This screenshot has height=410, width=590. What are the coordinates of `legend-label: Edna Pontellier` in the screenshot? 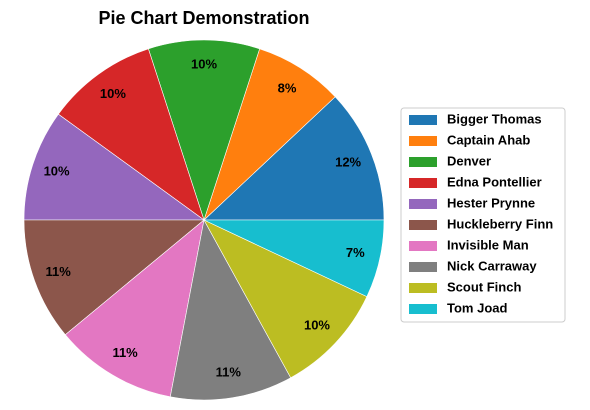 It's located at (494, 181).